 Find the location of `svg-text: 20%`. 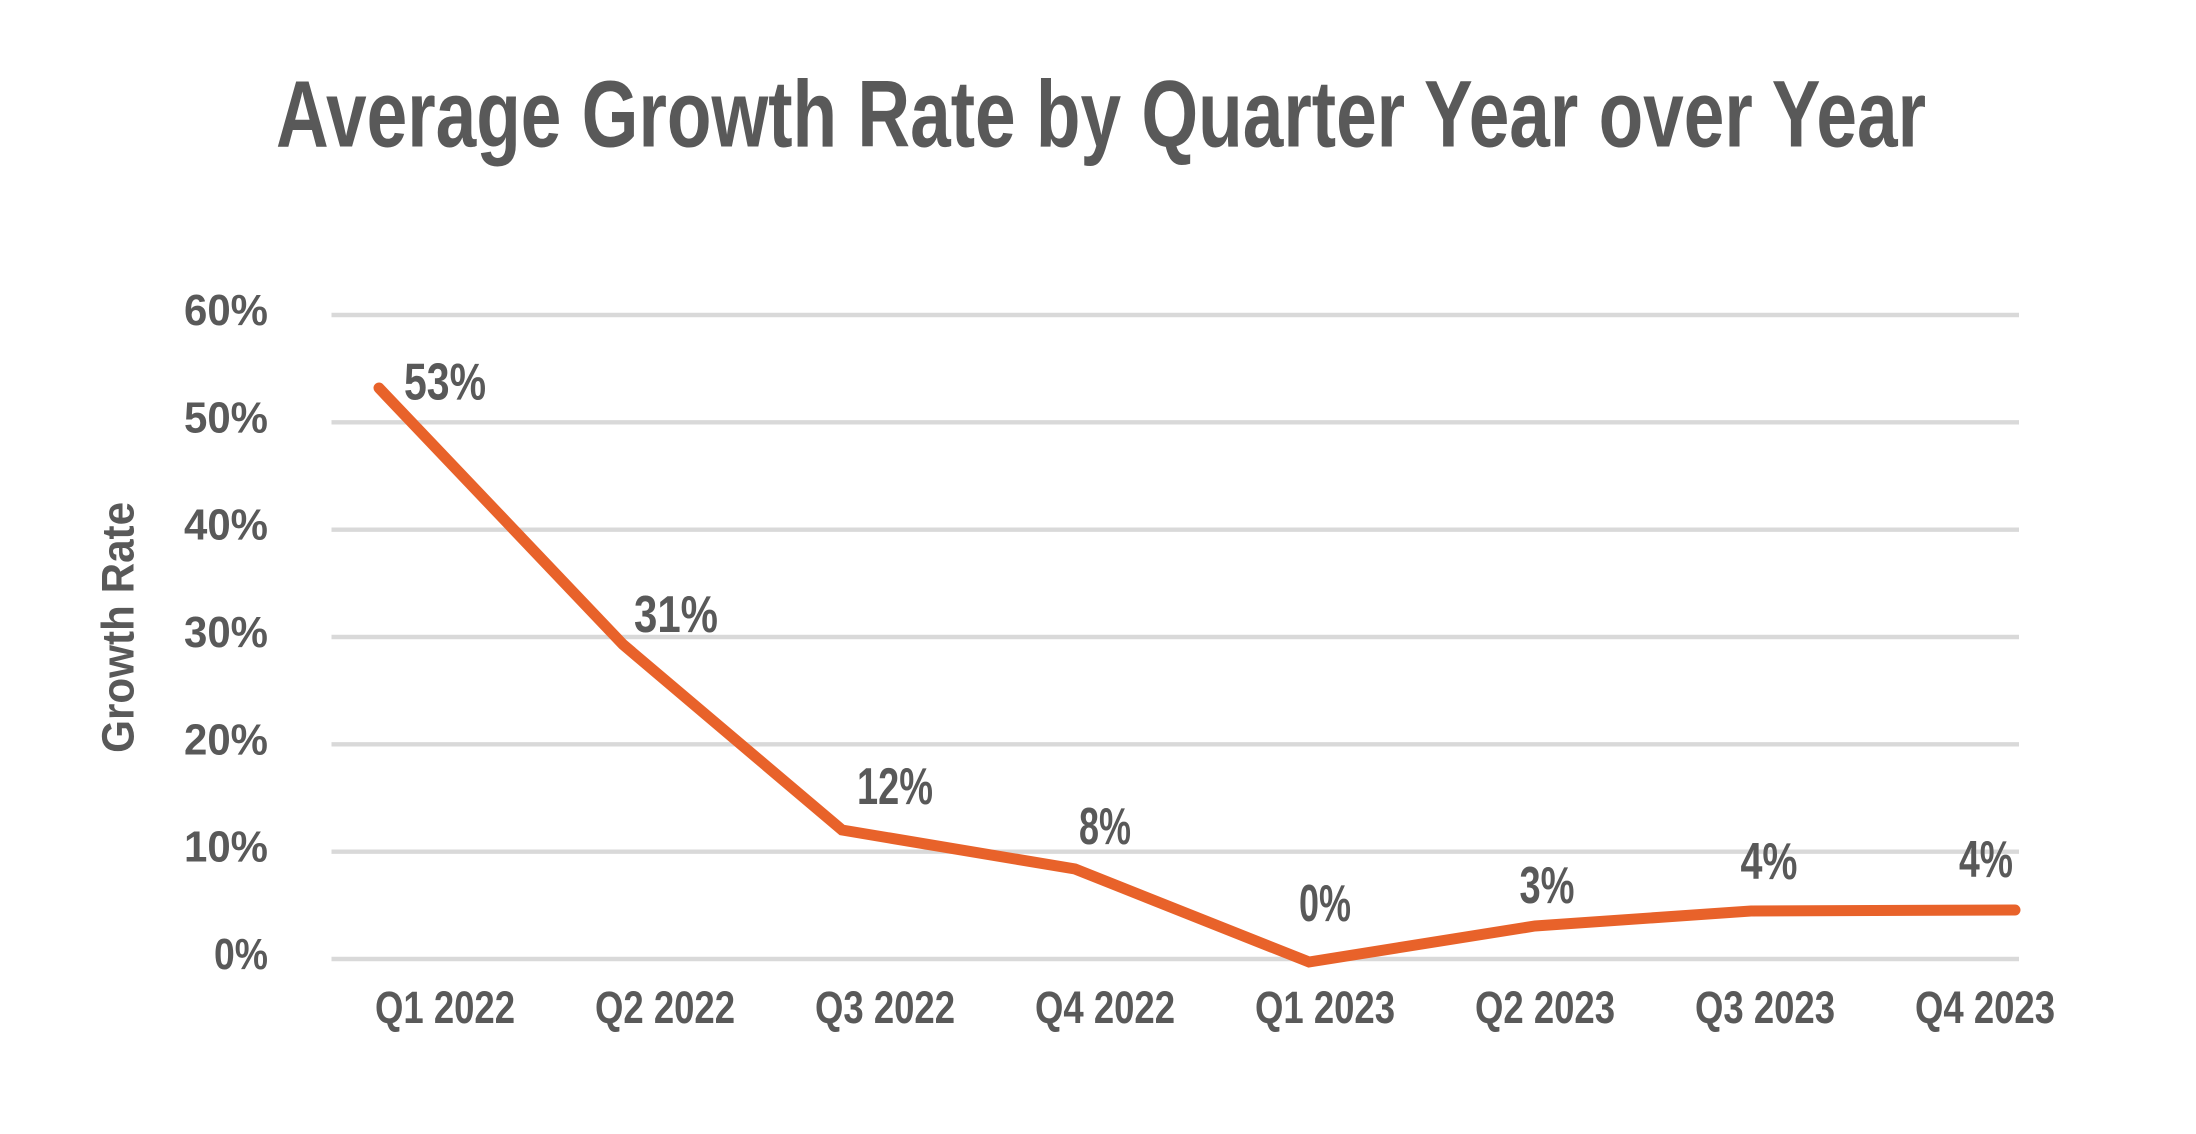

svg-text: 20% is located at coordinates (226, 739).